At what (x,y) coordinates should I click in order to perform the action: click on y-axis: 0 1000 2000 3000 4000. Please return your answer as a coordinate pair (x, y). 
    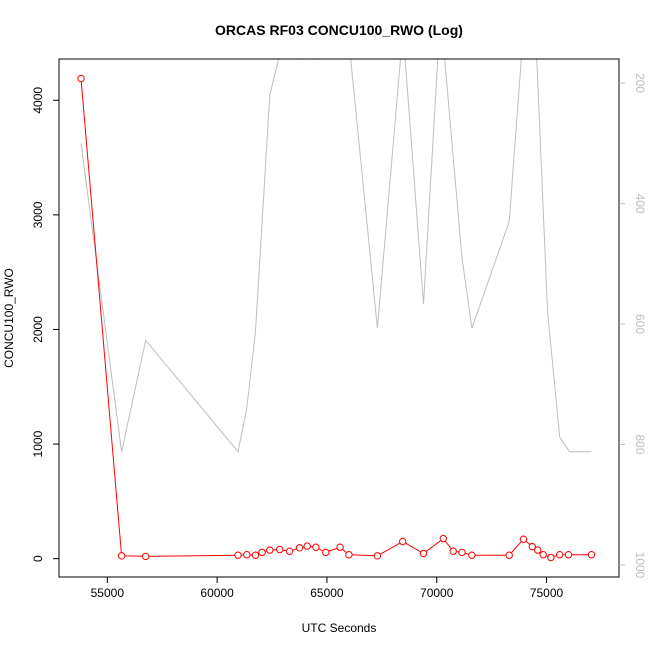
    Looking at the image, I should click on (45, 324).